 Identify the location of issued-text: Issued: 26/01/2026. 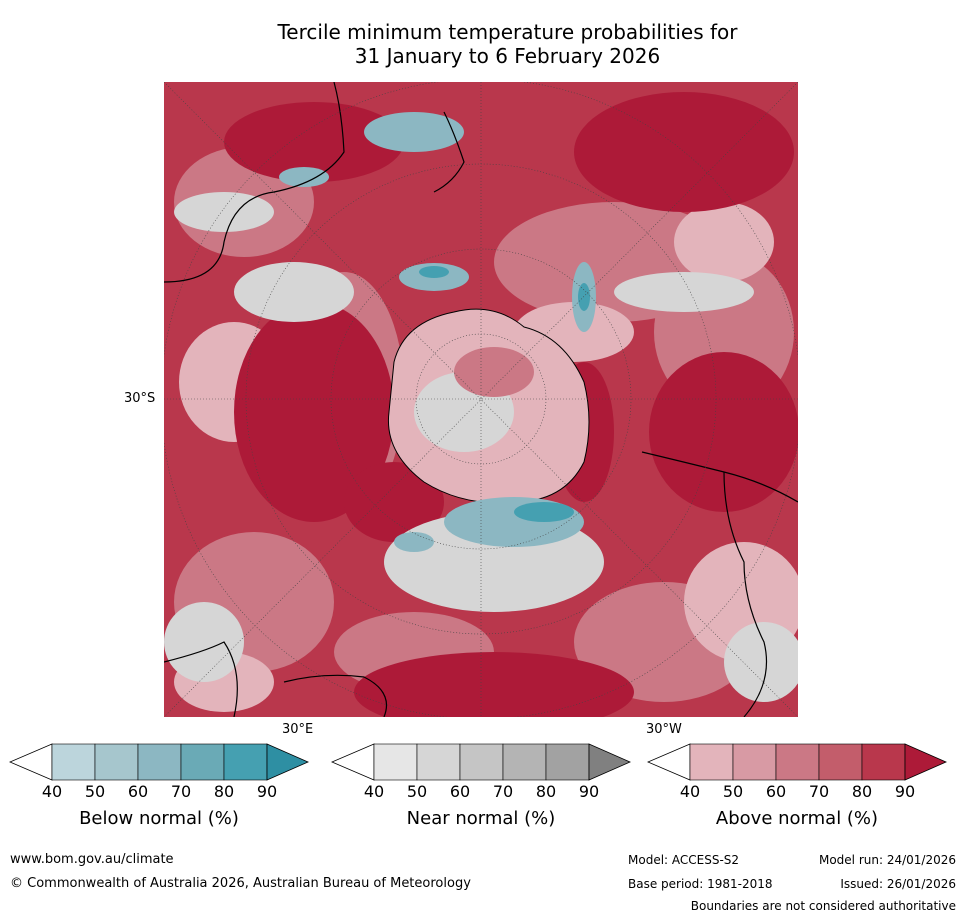
(898, 884).